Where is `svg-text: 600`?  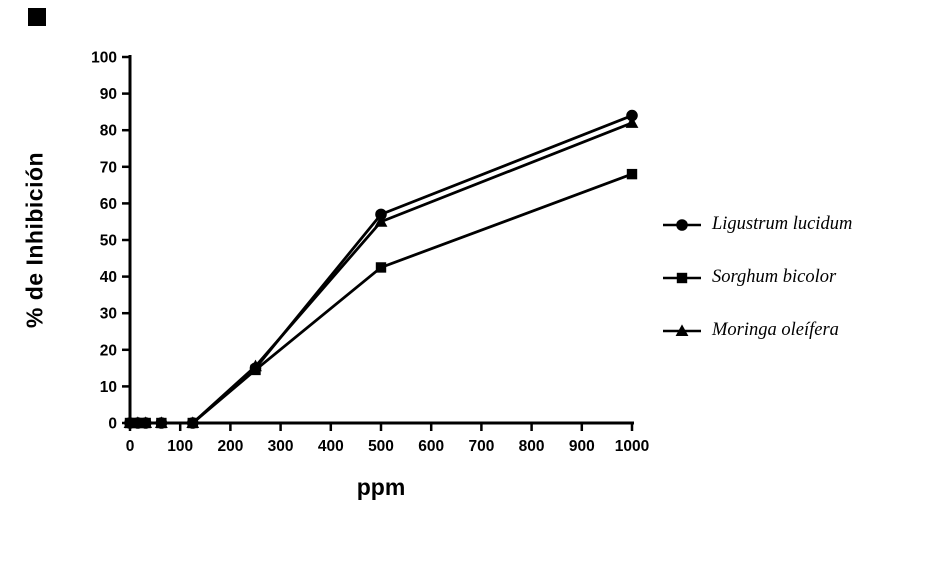 svg-text: 600 is located at coordinates (431, 446).